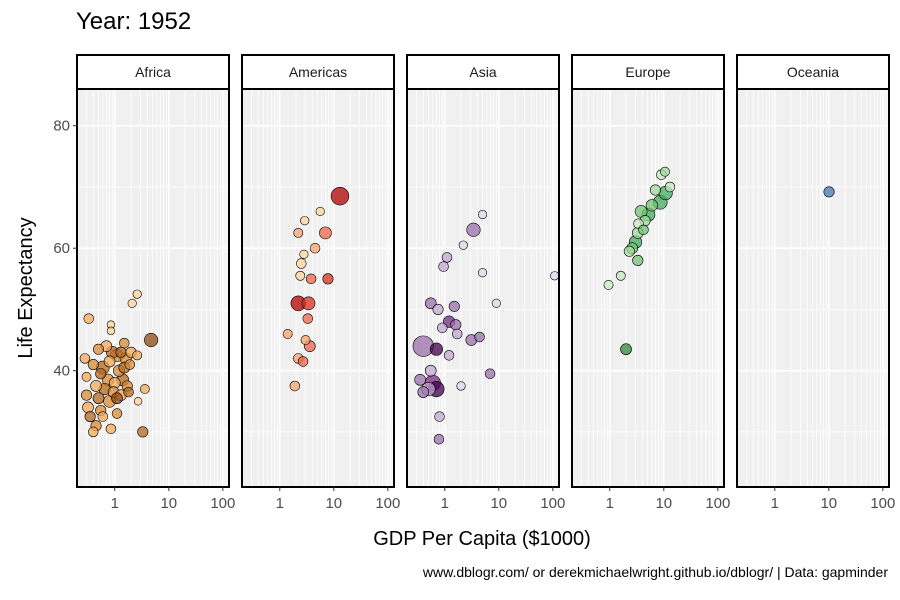 This screenshot has height=600, width=900. I want to click on facet-label: Americas, so click(318, 72).